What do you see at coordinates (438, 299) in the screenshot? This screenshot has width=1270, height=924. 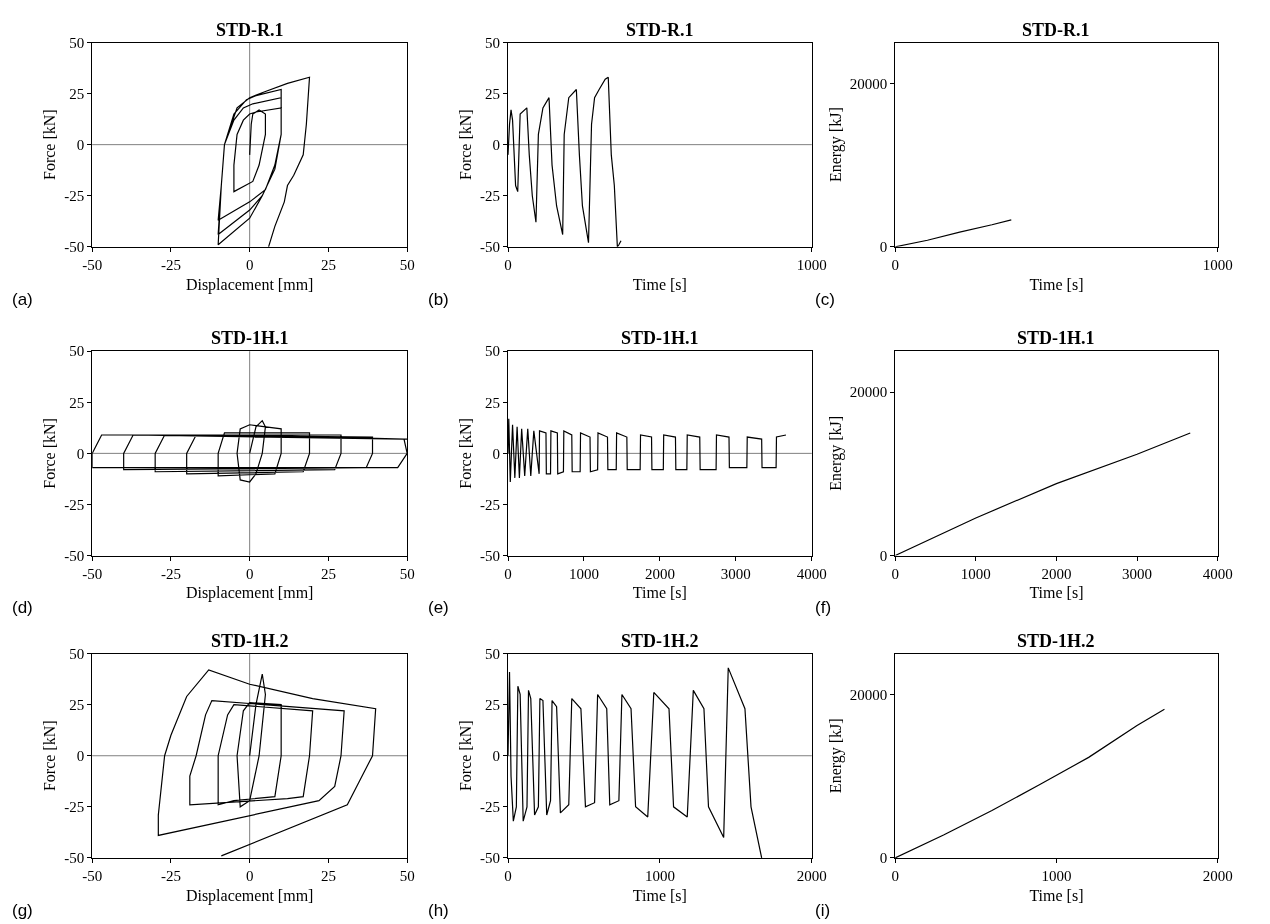 I see `text: (b)` at bounding box center [438, 299].